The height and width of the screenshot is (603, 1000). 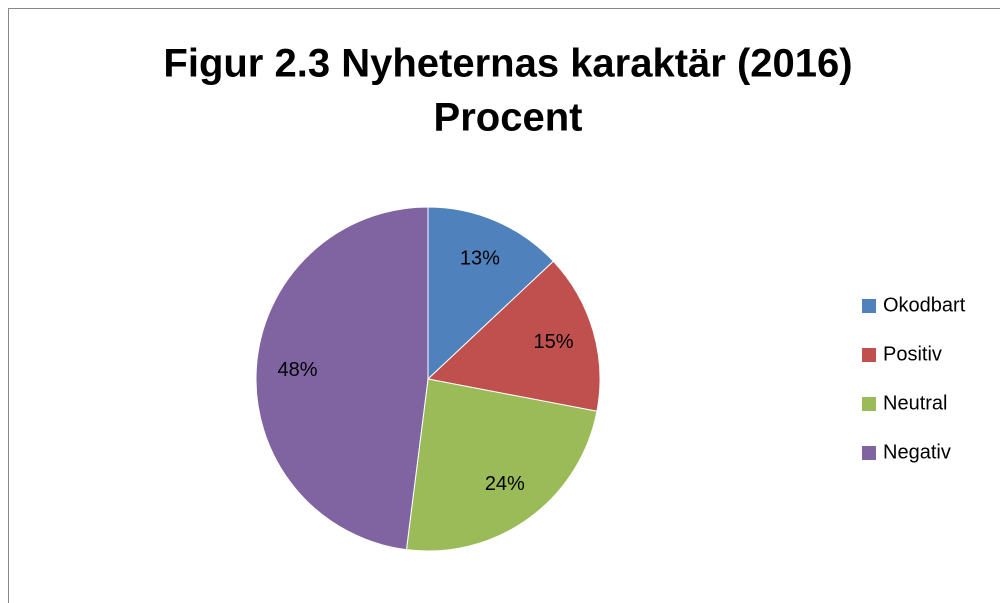 I want to click on legend-label: Okodbart, so click(x=924, y=305).